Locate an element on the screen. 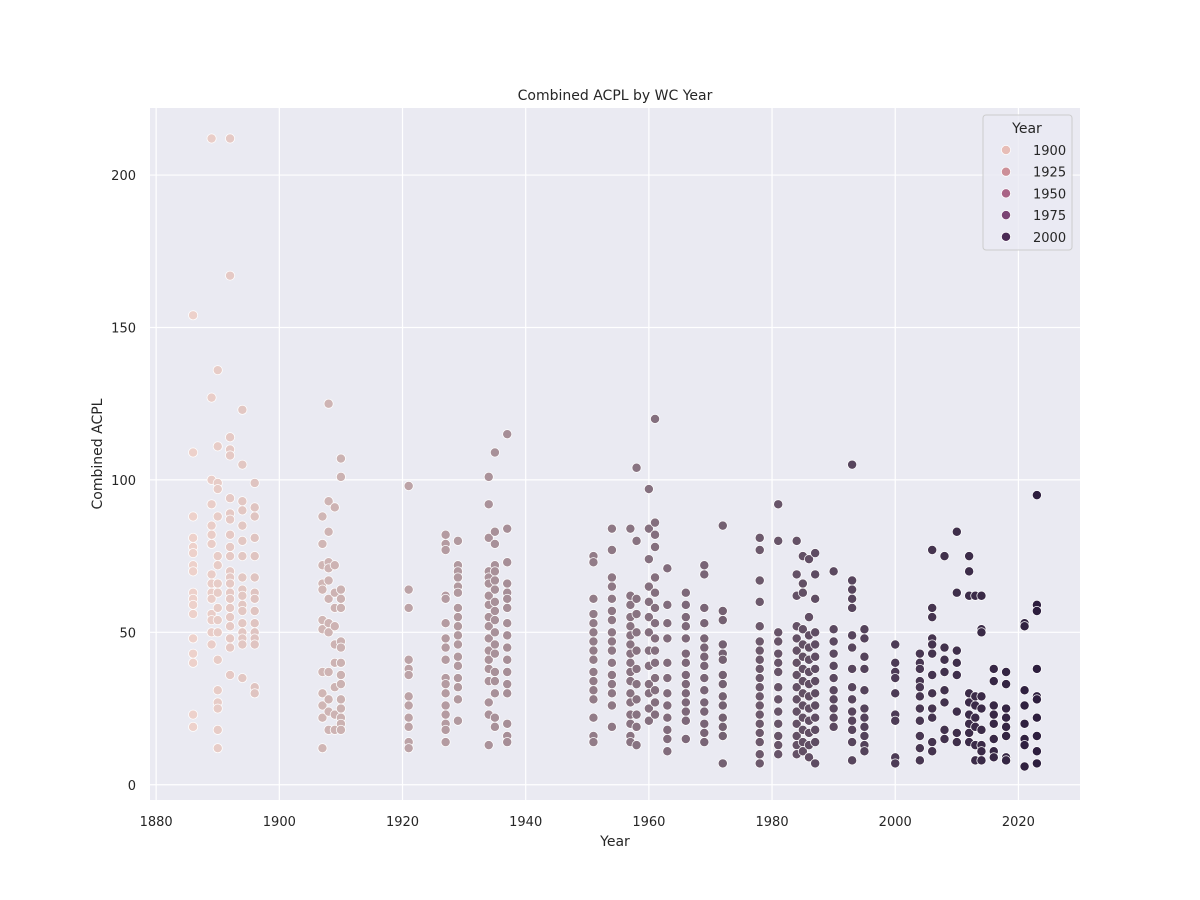 The image size is (1200, 900). x-tick-label: 1880 is located at coordinates (156, 822).